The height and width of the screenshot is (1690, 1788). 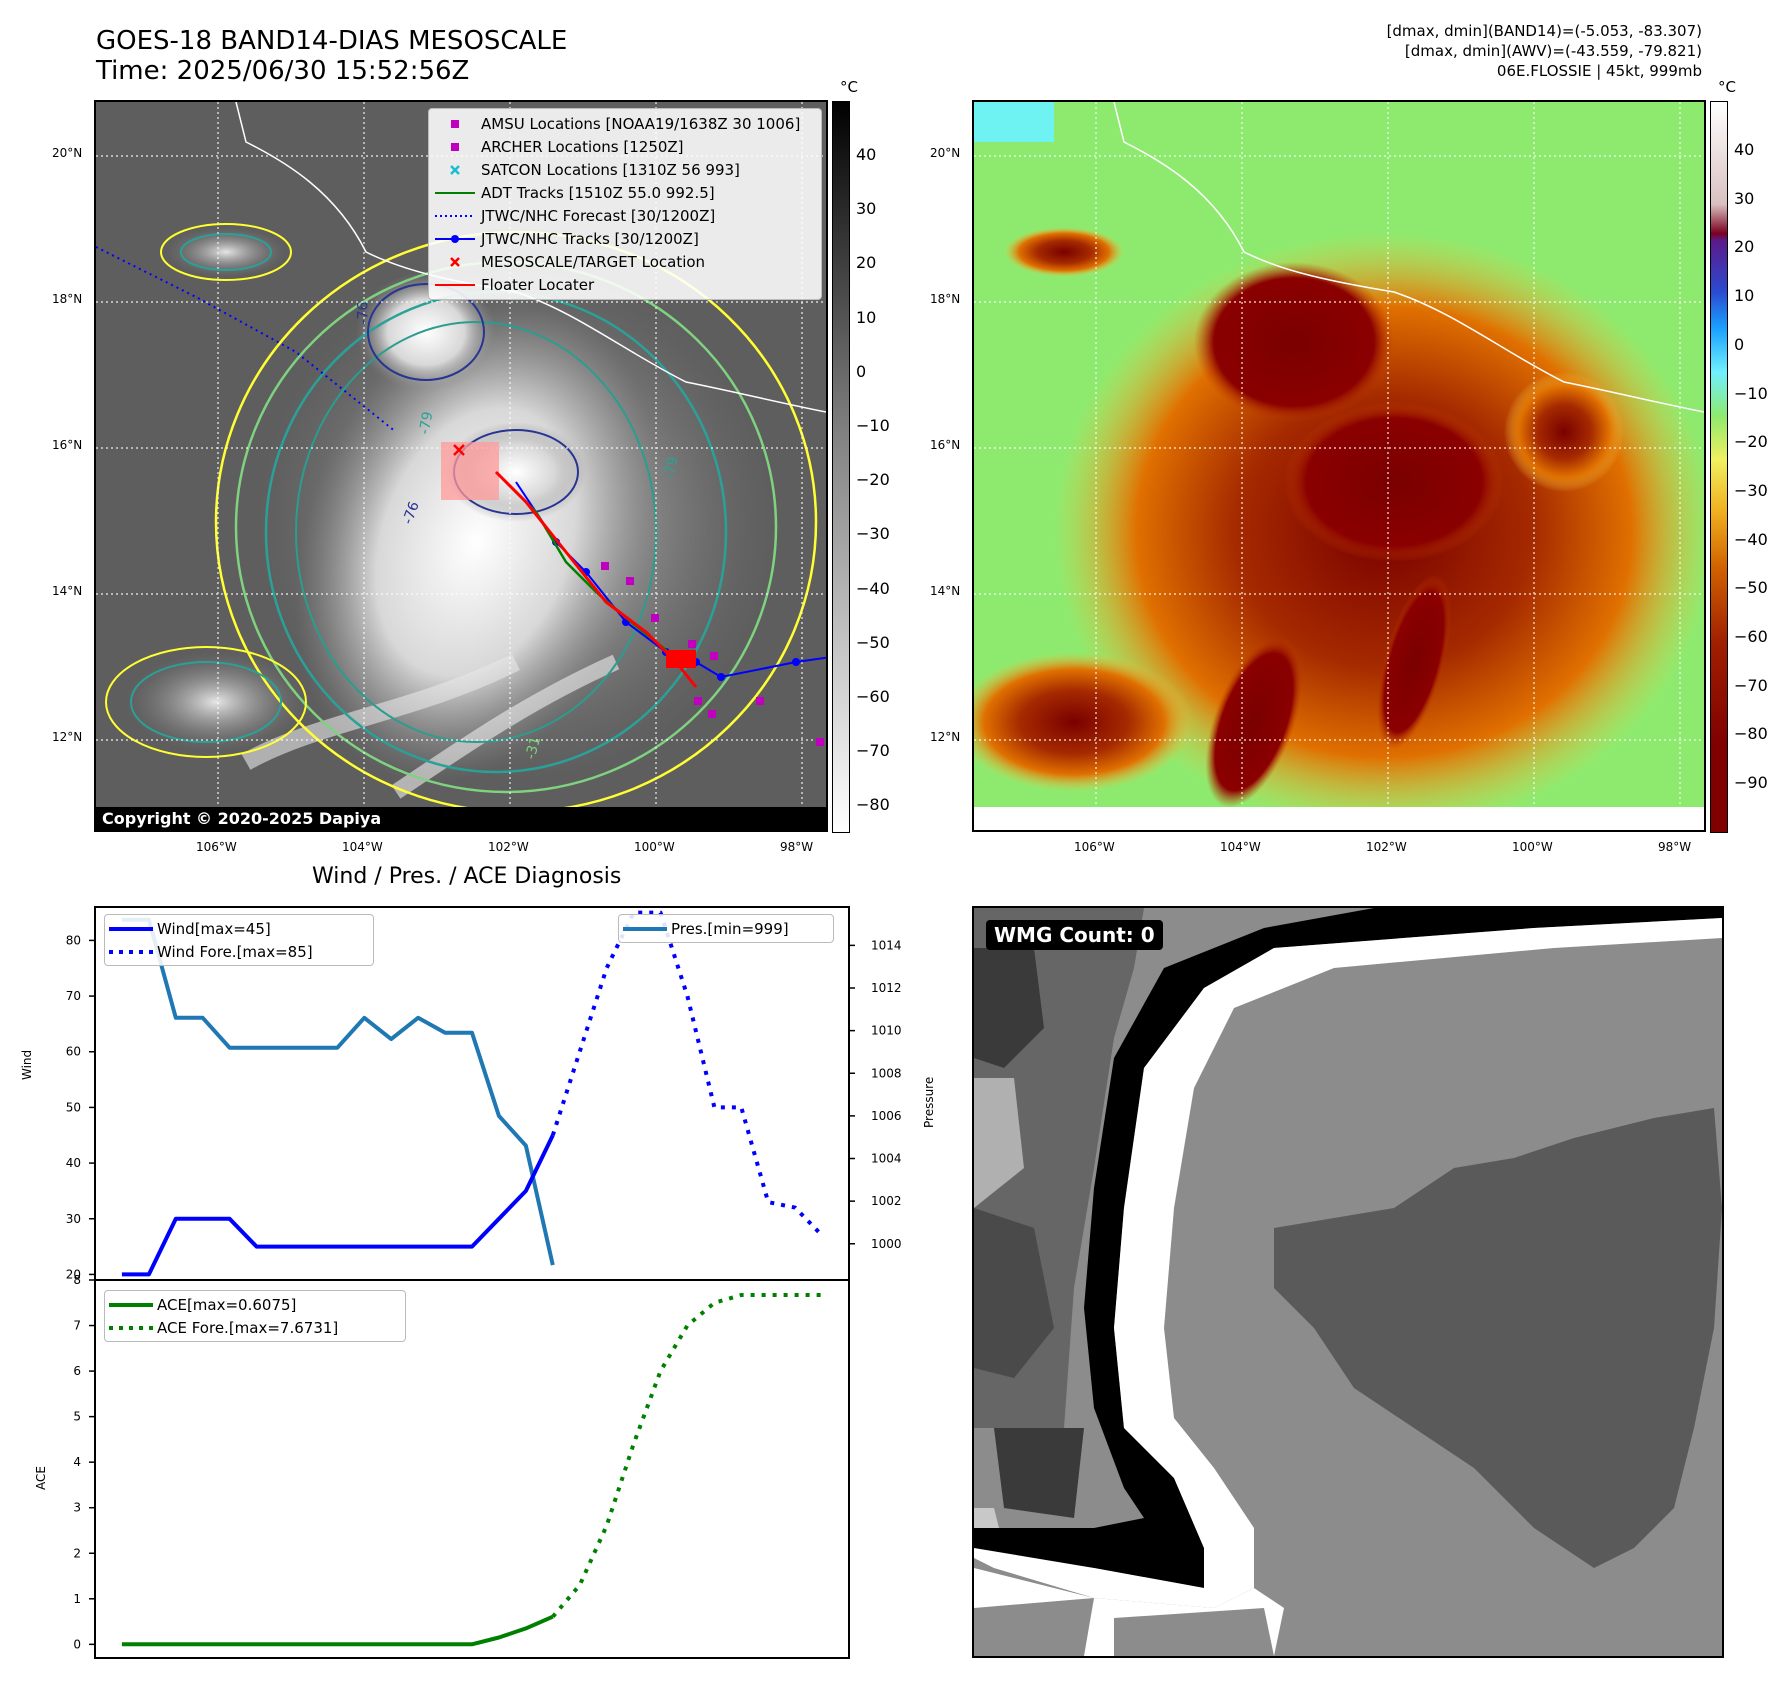 What do you see at coordinates (190, 928) in the screenshot?
I see `wind-legend-item: Wind[max=45]` at bounding box center [190, 928].